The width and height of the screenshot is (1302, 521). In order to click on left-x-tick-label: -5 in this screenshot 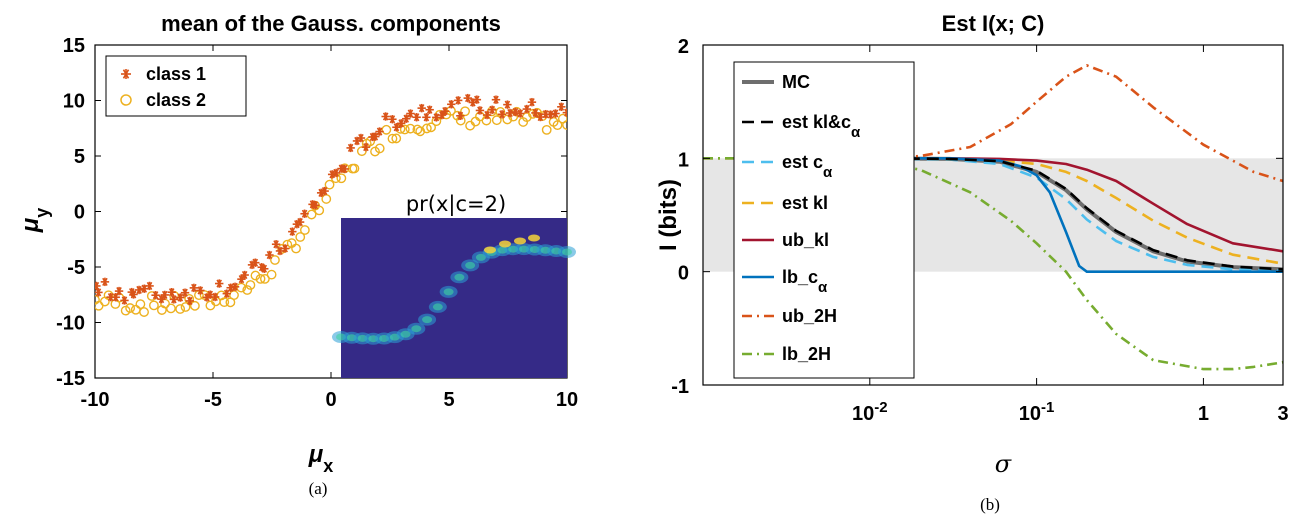, I will do `click(213, 400)`.